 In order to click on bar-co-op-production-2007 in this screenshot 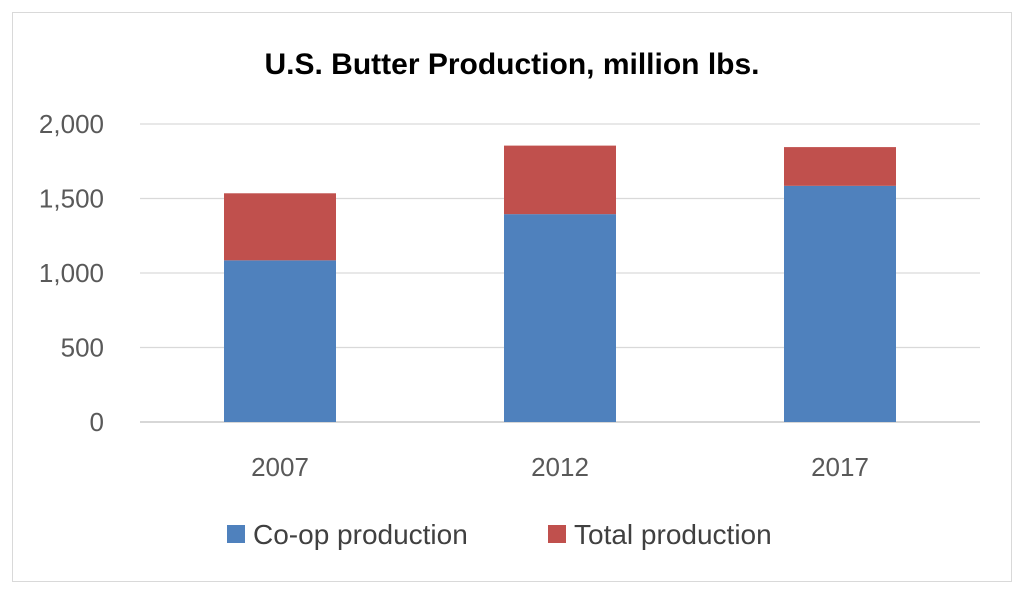, I will do `click(280, 341)`.